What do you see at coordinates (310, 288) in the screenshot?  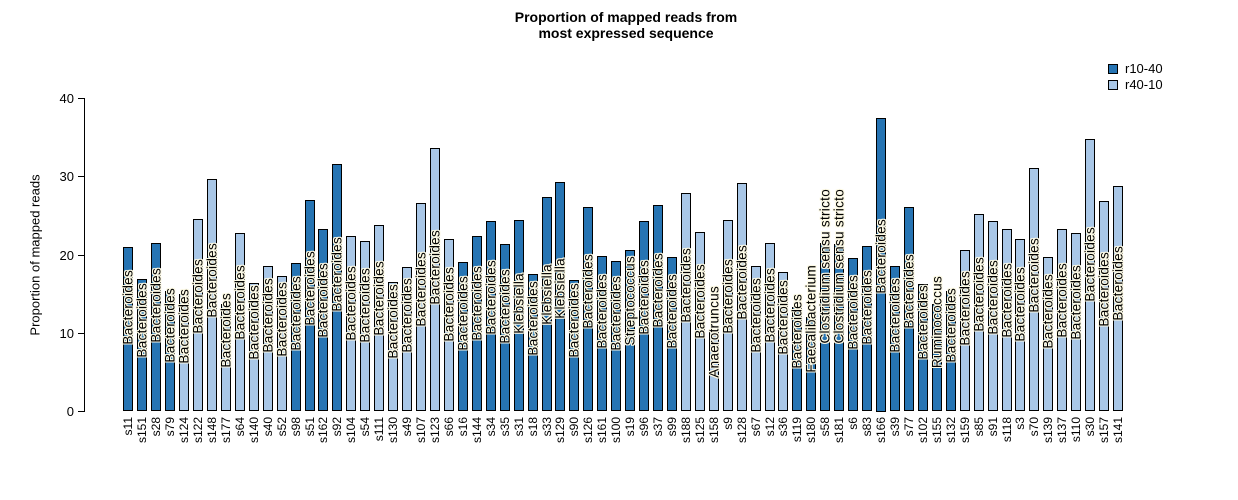 I see `genus-label-s51: Bacteroides` at bounding box center [310, 288].